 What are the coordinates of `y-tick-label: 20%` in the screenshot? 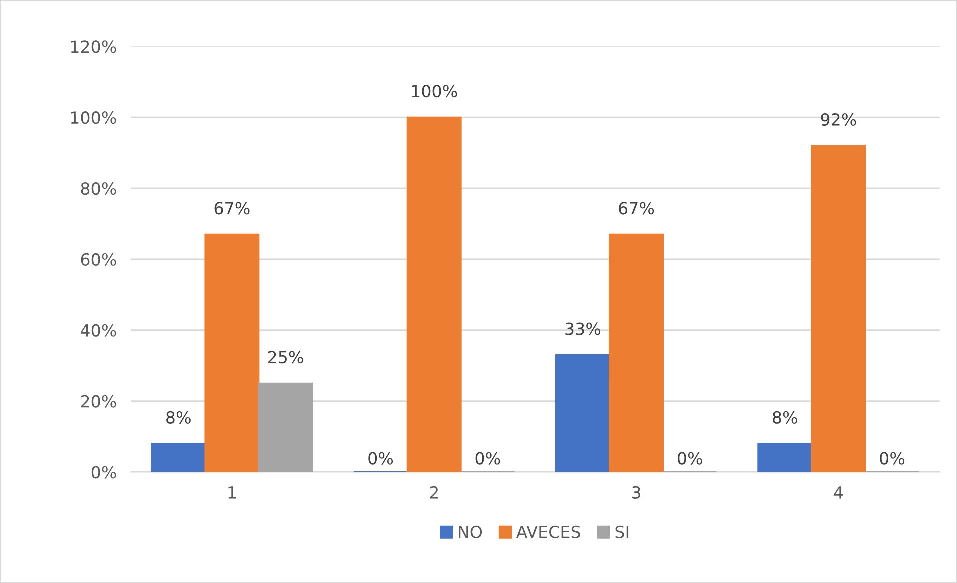 It's located at (98, 401).